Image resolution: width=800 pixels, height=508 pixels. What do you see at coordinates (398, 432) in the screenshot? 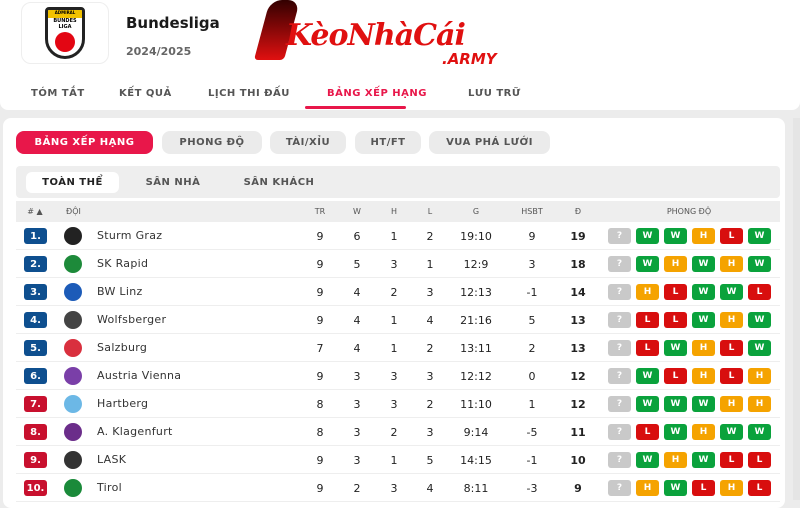
I see `table-row: 8. A. Klagenfurt 8 3 2 3 9:14 -5 11? L W H W W` at bounding box center [398, 432].